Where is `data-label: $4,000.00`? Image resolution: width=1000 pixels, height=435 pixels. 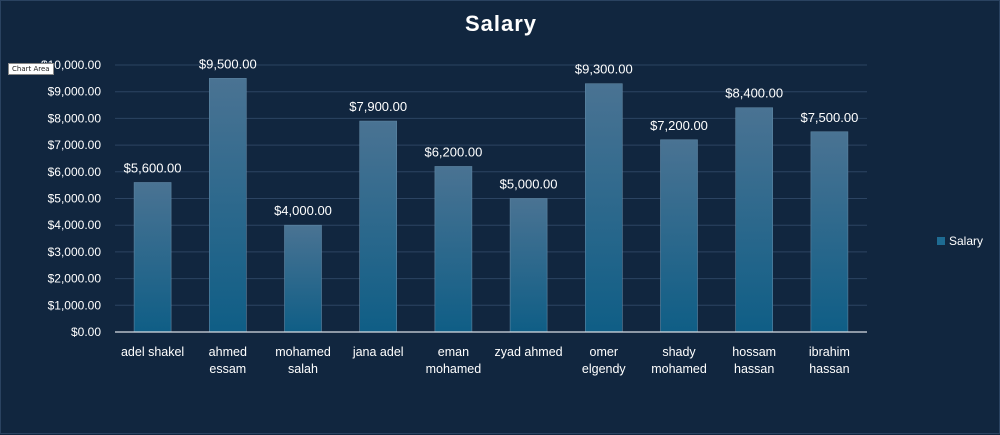 data-label: $4,000.00 is located at coordinates (303, 210).